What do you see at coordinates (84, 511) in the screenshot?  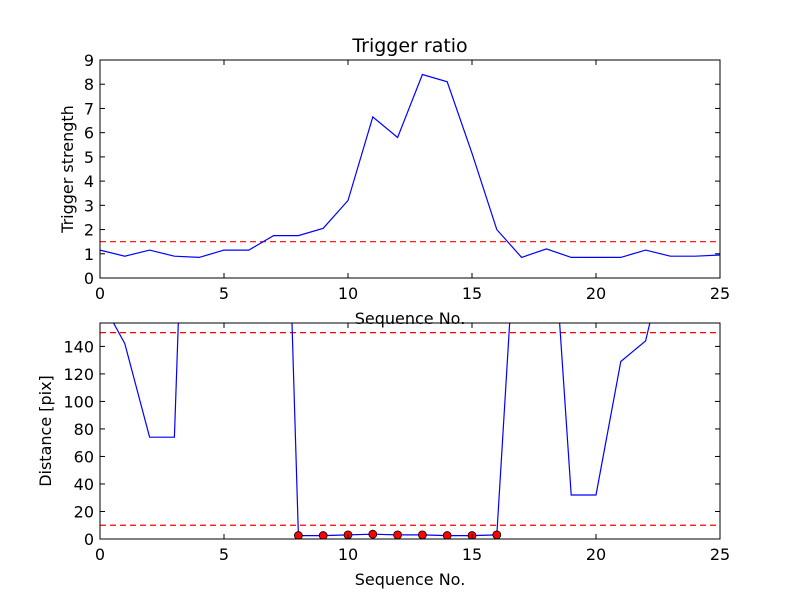 I see `y-tick-label: 20` at bounding box center [84, 511].